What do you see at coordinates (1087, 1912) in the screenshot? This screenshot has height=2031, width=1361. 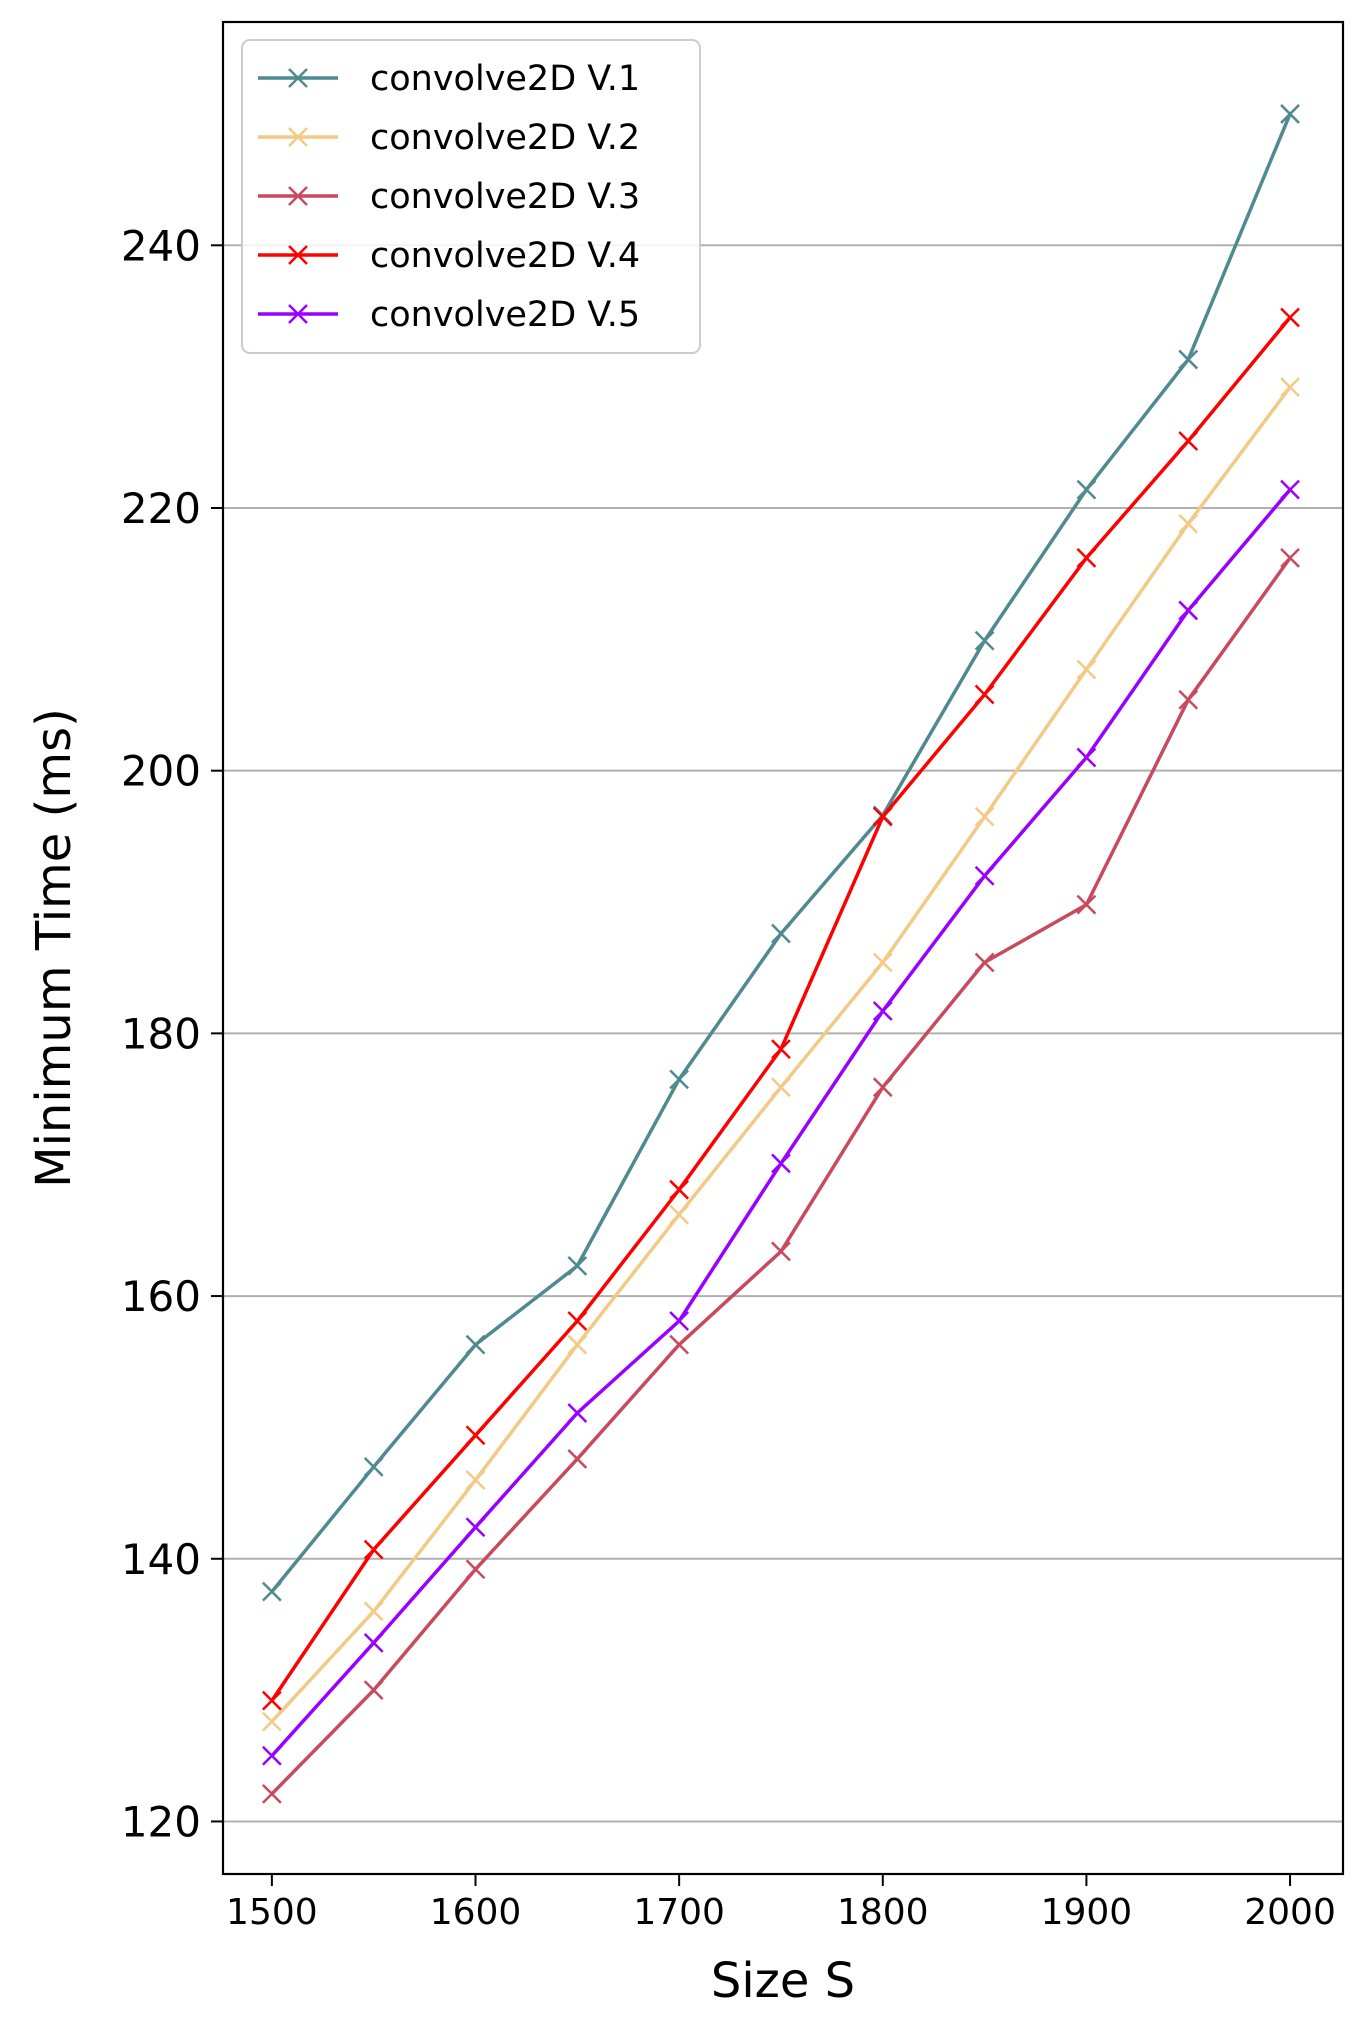 I see `x-tick-label: 1900` at bounding box center [1087, 1912].